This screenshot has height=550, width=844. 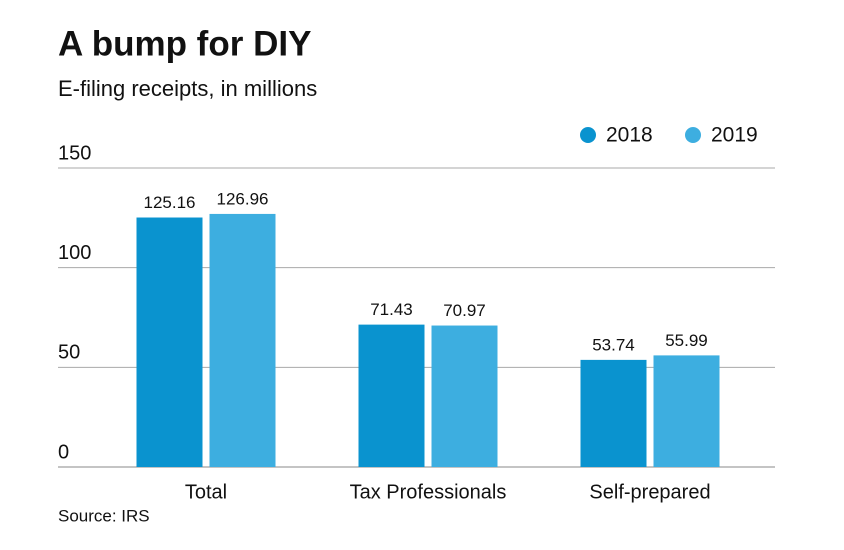 I want to click on legend-label: 2019, so click(x=734, y=135).